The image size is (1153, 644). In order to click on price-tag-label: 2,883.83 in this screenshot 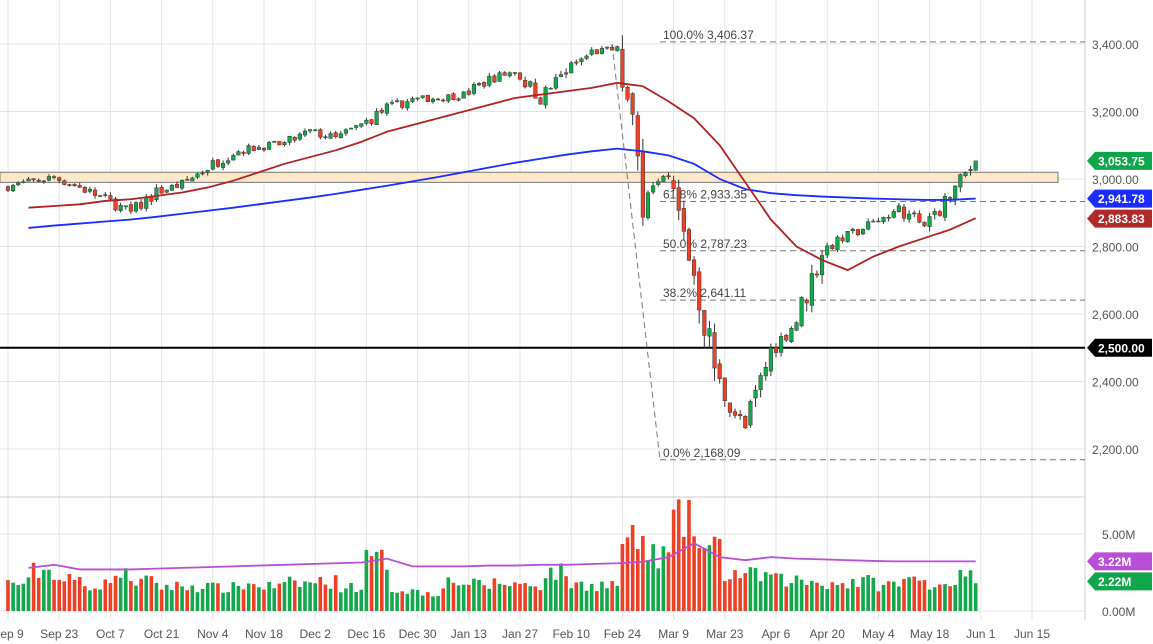, I will do `click(1121, 219)`.